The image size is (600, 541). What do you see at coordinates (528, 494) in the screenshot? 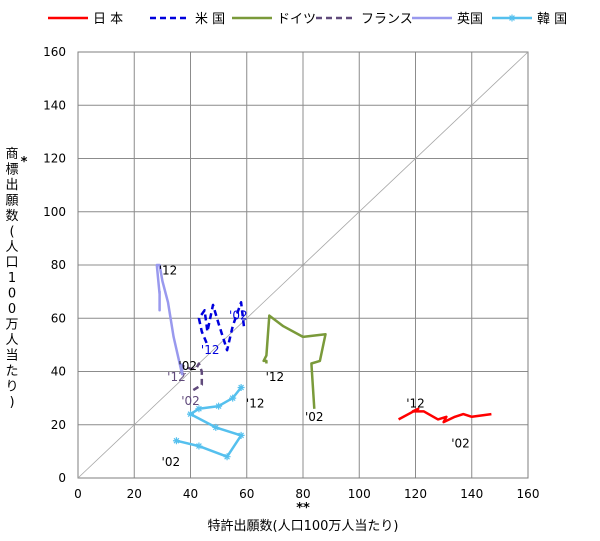
I see `x-tick-label: 160` at bounding box center [528, 494].